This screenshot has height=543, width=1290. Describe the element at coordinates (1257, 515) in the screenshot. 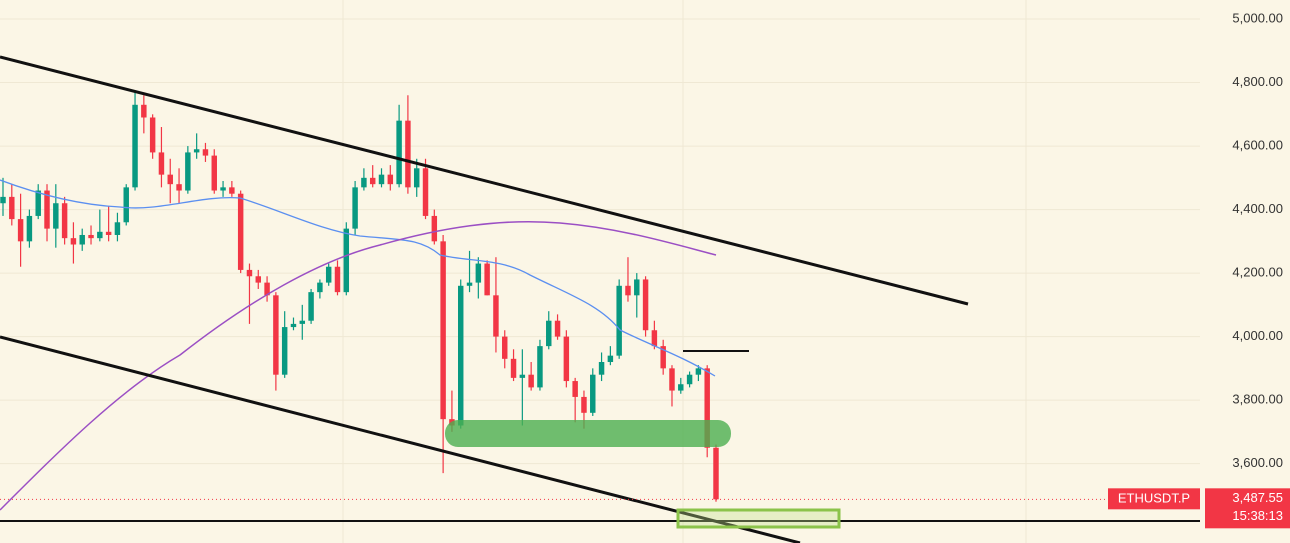

I see `countdown-label: 15:38:13` at that location.